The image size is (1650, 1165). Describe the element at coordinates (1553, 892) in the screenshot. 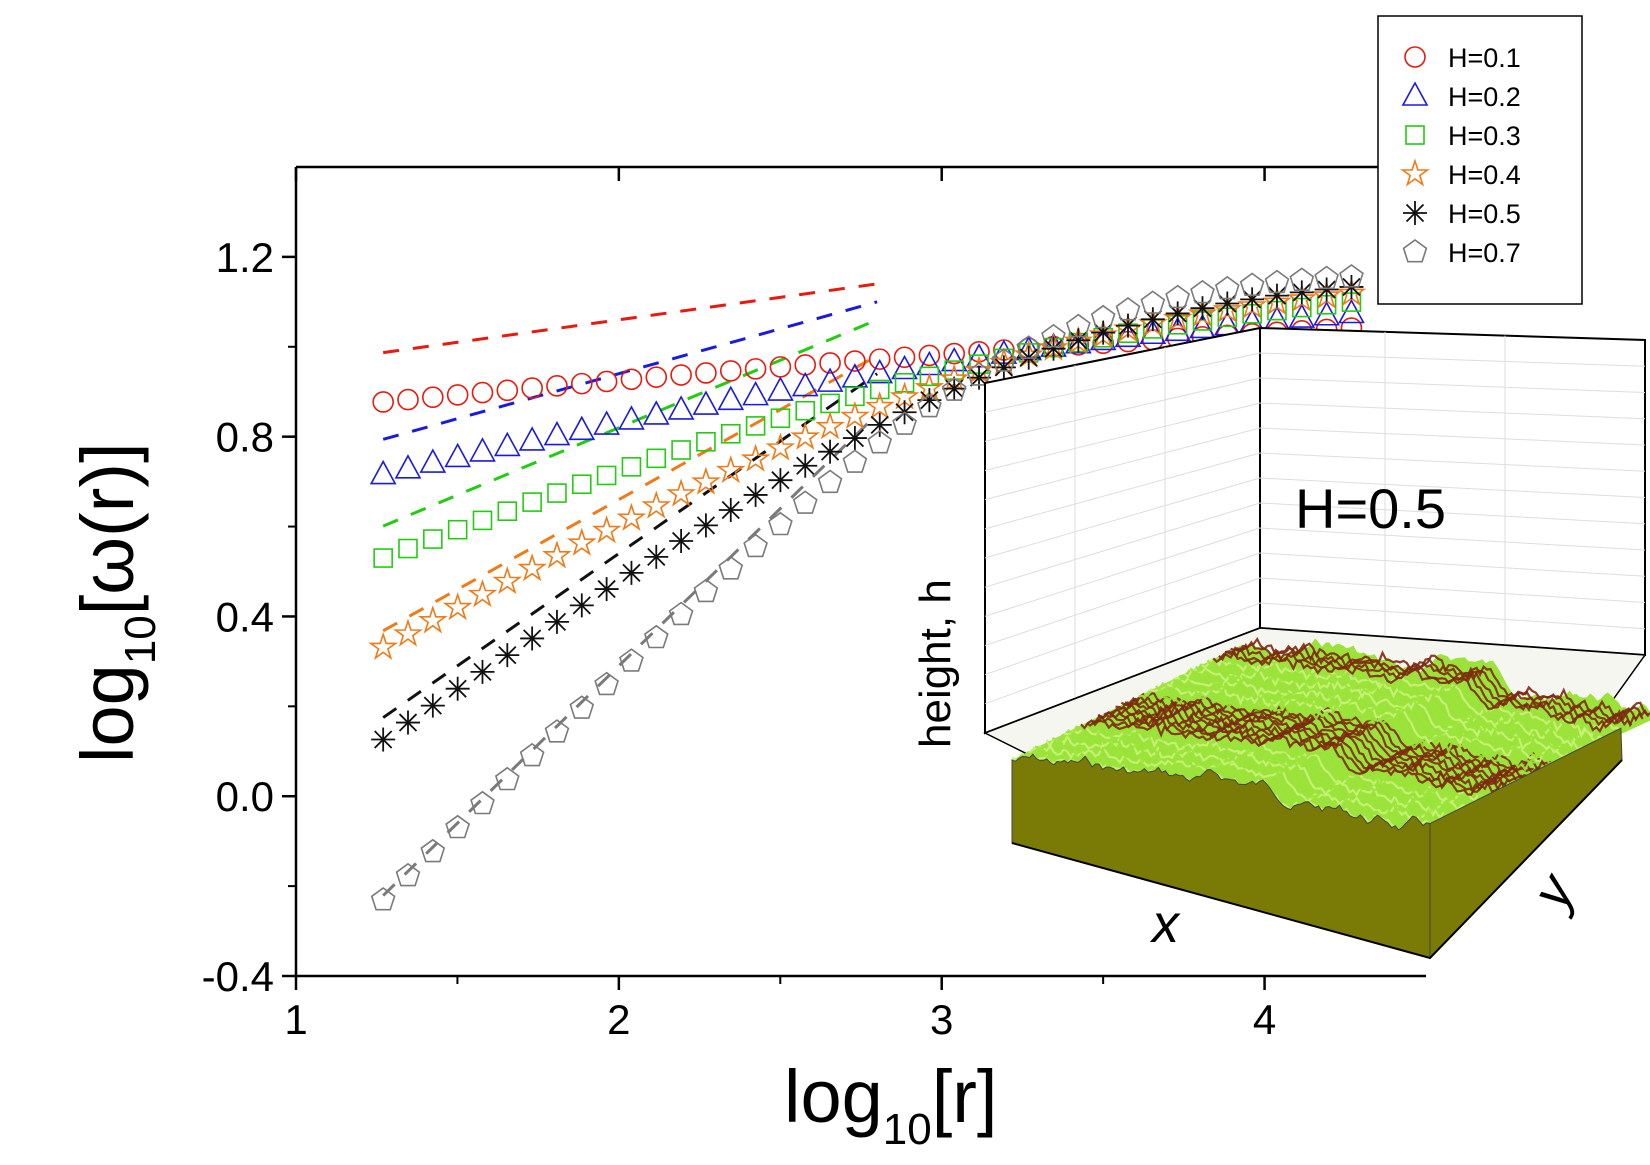

I see `inset-y-label: y` at that location.